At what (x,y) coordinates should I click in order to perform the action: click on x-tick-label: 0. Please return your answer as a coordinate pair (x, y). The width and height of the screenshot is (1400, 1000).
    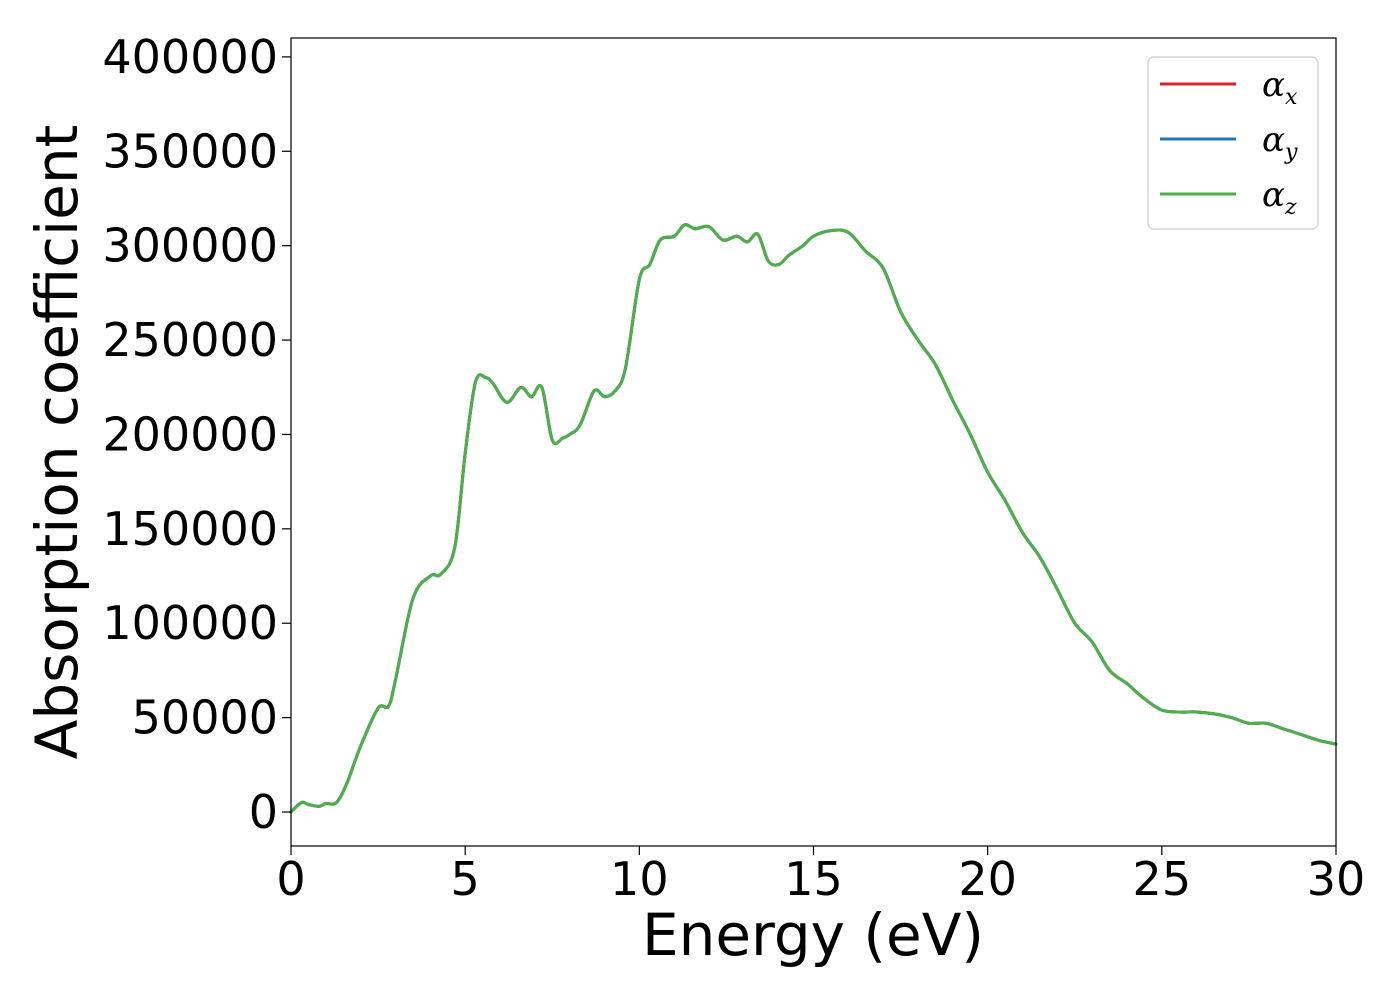
    Looking at the image, I should click on (290, 879).